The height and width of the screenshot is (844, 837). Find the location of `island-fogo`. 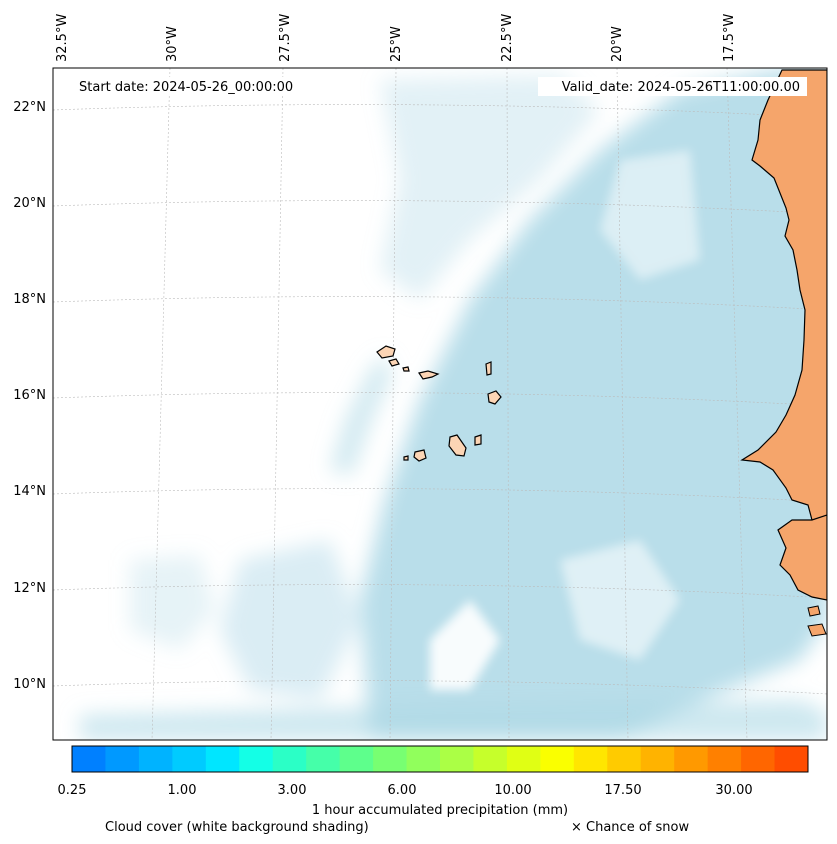

island-fogo is located at coordinates (420, 455).